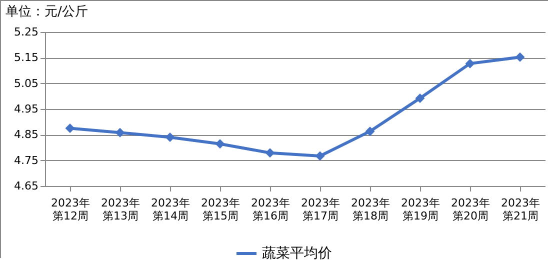 The height and width of the screenshot is (260, 550). What do you see at coordinates (297, 253) in the screenshot?
I see `legend-label: 蔬菜平均价` at bounding box center [297, 253].